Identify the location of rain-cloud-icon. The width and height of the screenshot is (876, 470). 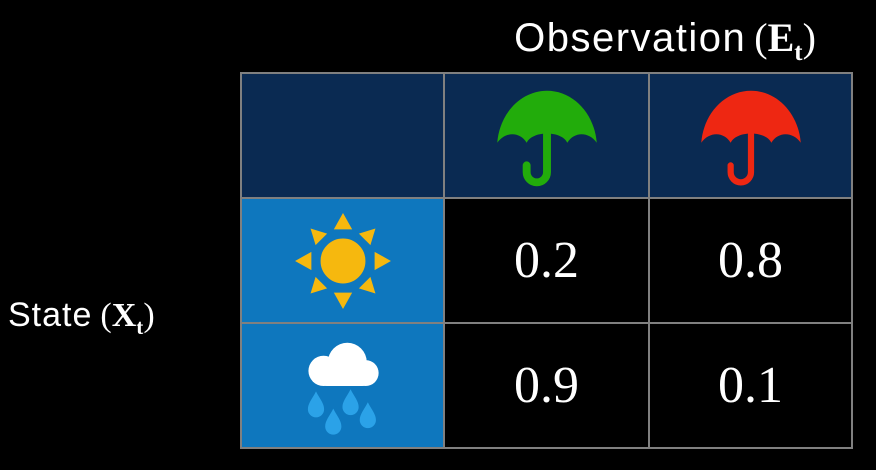
(343, 388).